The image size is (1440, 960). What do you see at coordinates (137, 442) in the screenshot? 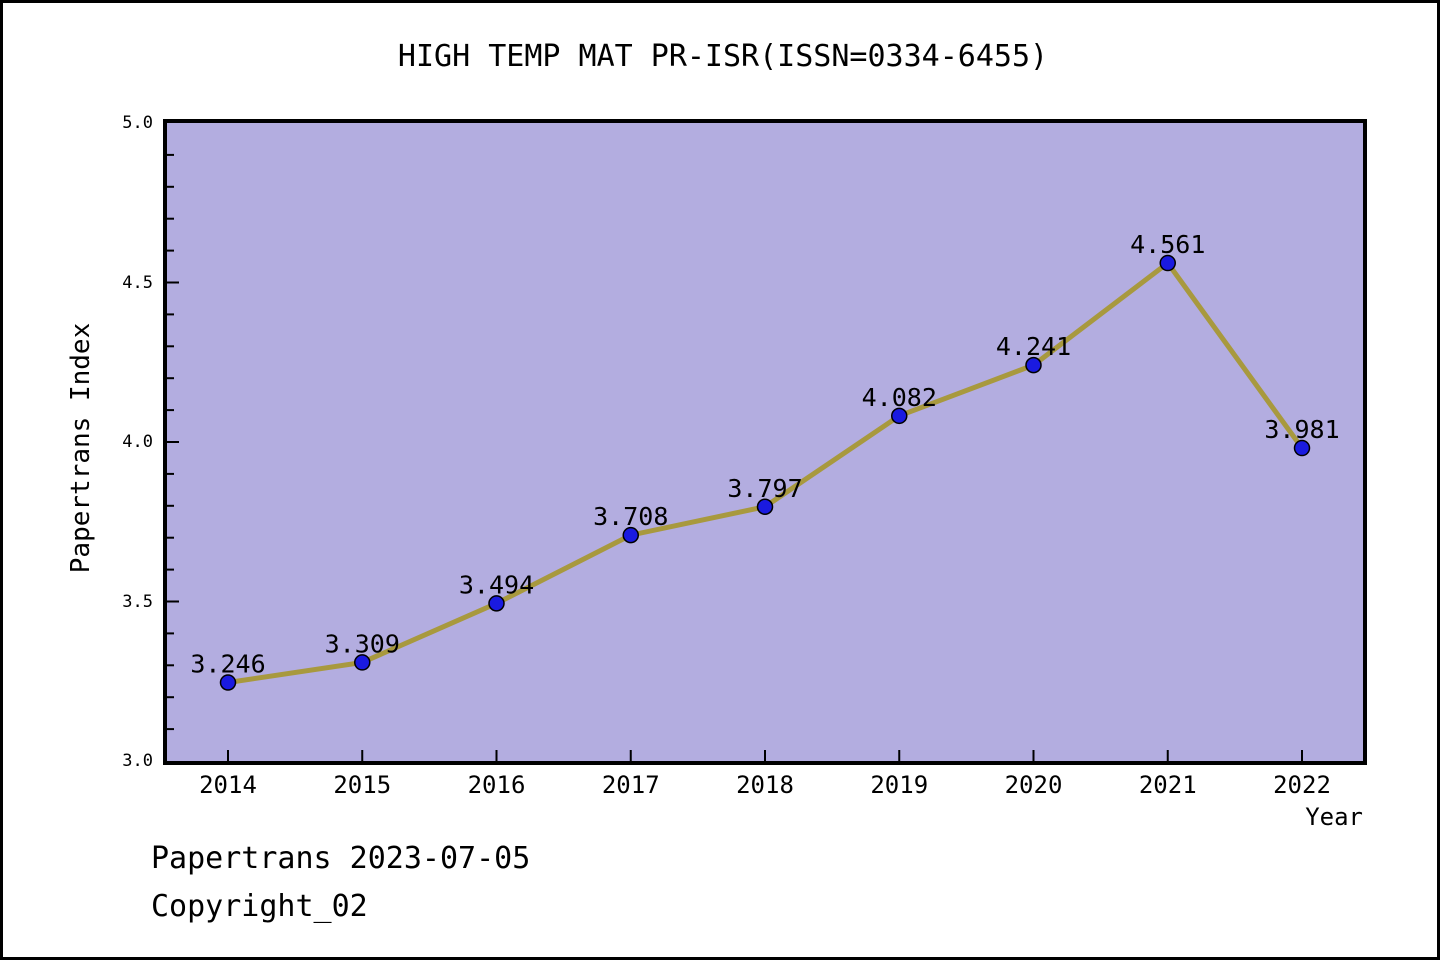
I see `y-tick-label: 4.0` at bounding box center [137, 442].